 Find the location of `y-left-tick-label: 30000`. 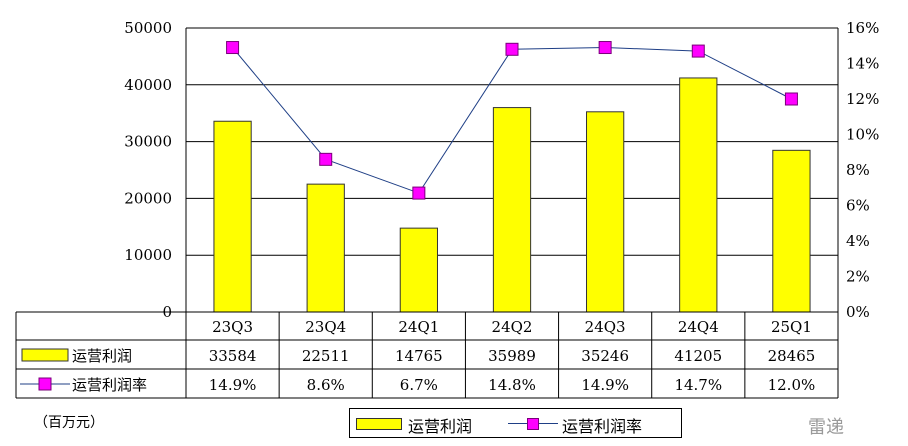

y-left-tick-label: 30000 is located at coordinates (148, 142).